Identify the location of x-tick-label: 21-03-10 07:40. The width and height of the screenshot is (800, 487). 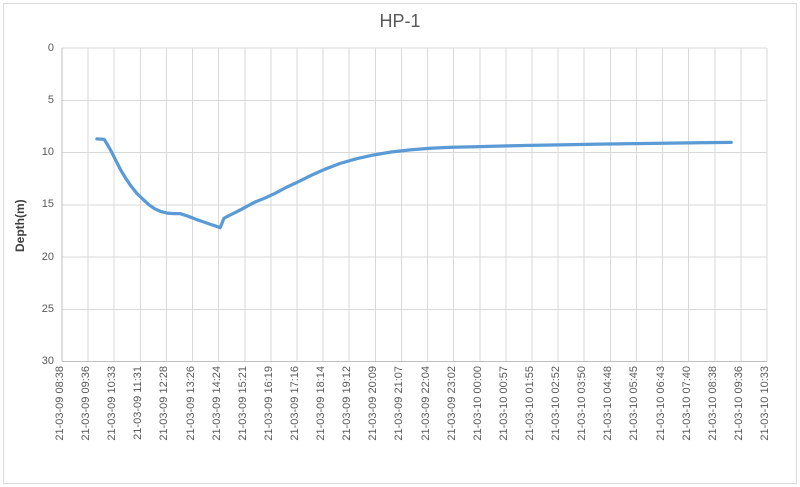
(686, 403).